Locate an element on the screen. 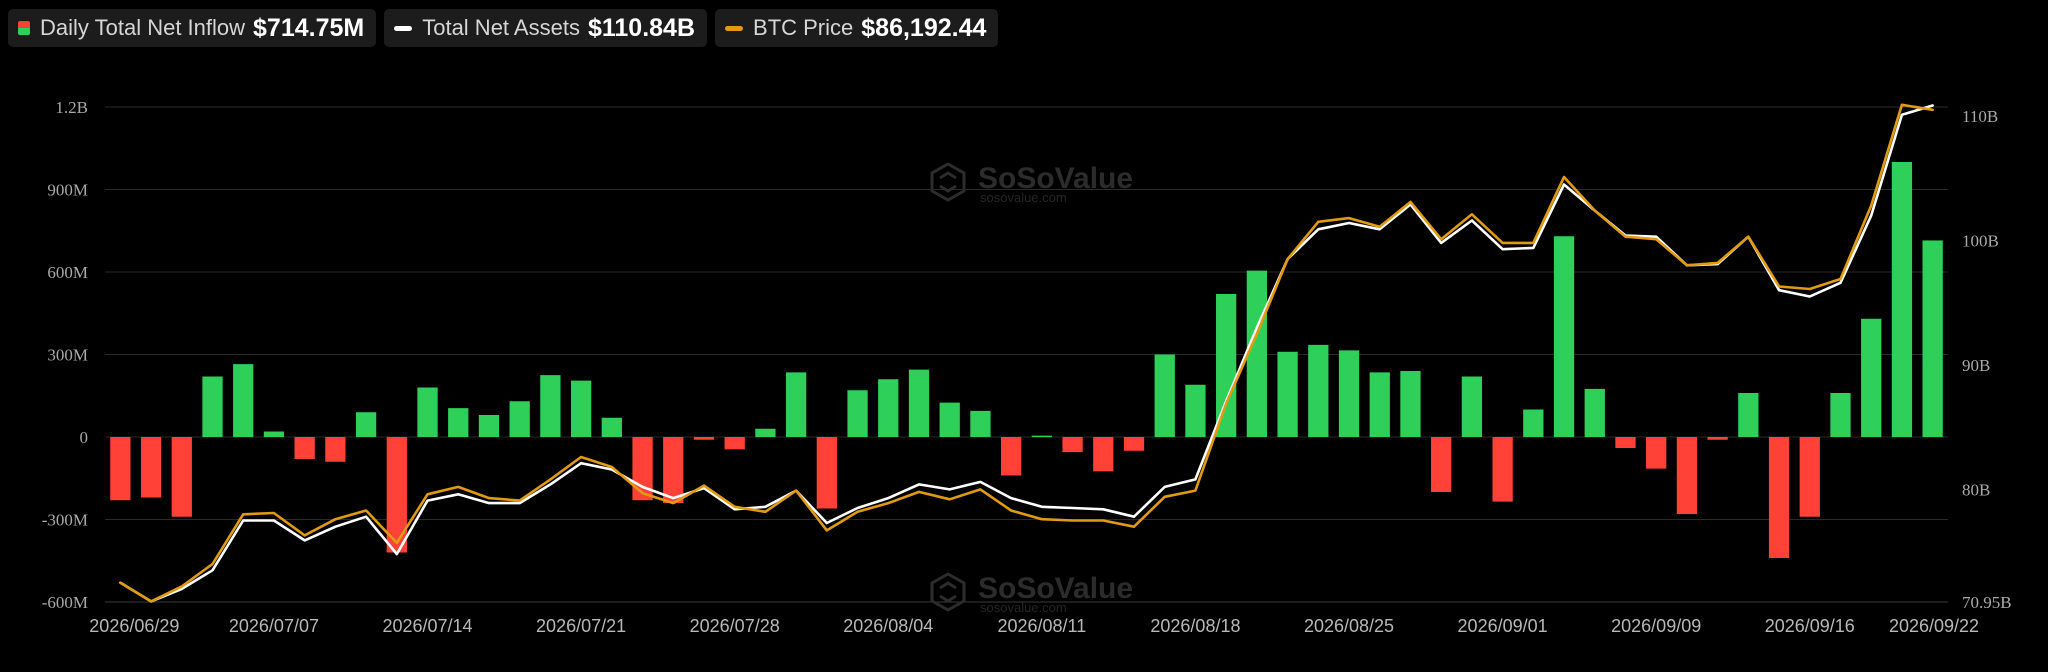  legend-item-total-net-assets: Total Net Assets $110.84B is located at coordinates (546, 28).